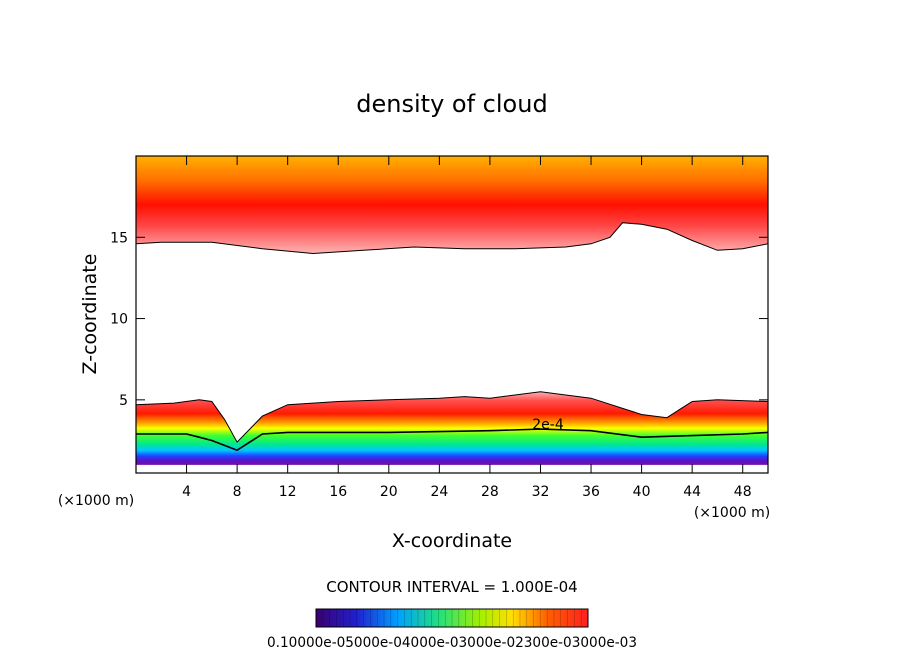 The image size is (904, 654). Describe the element at coordinates (743, 492) in the screenshot. I see `x-tick-label: 48` at that location.